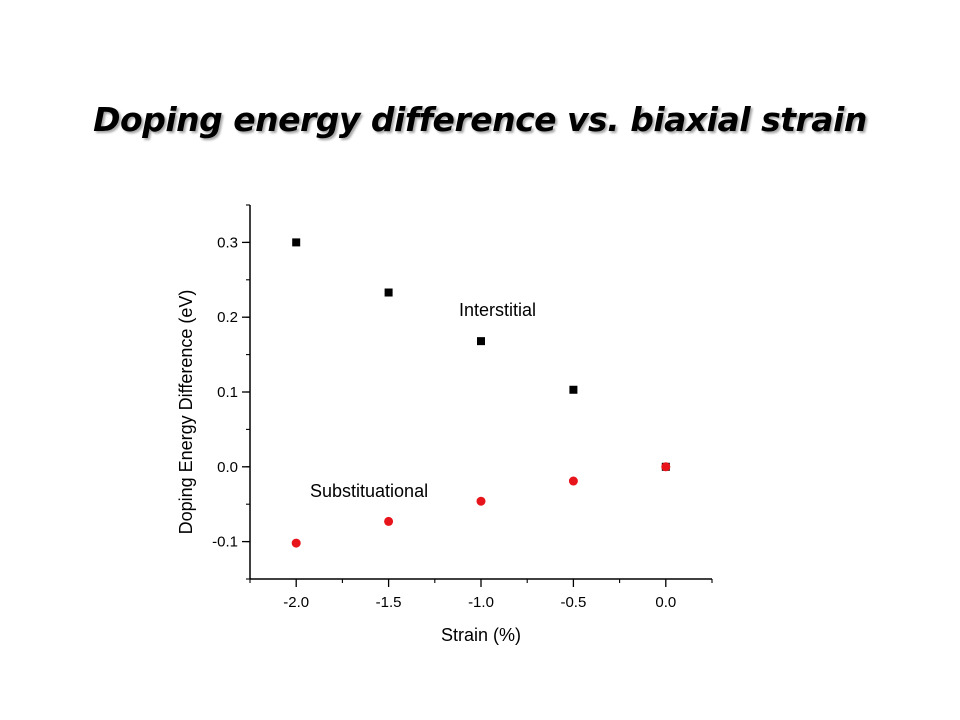 The image size is (960, 720). I want to click on y-axis-title: Doping Energy Difference (eV), so click(186, 412).